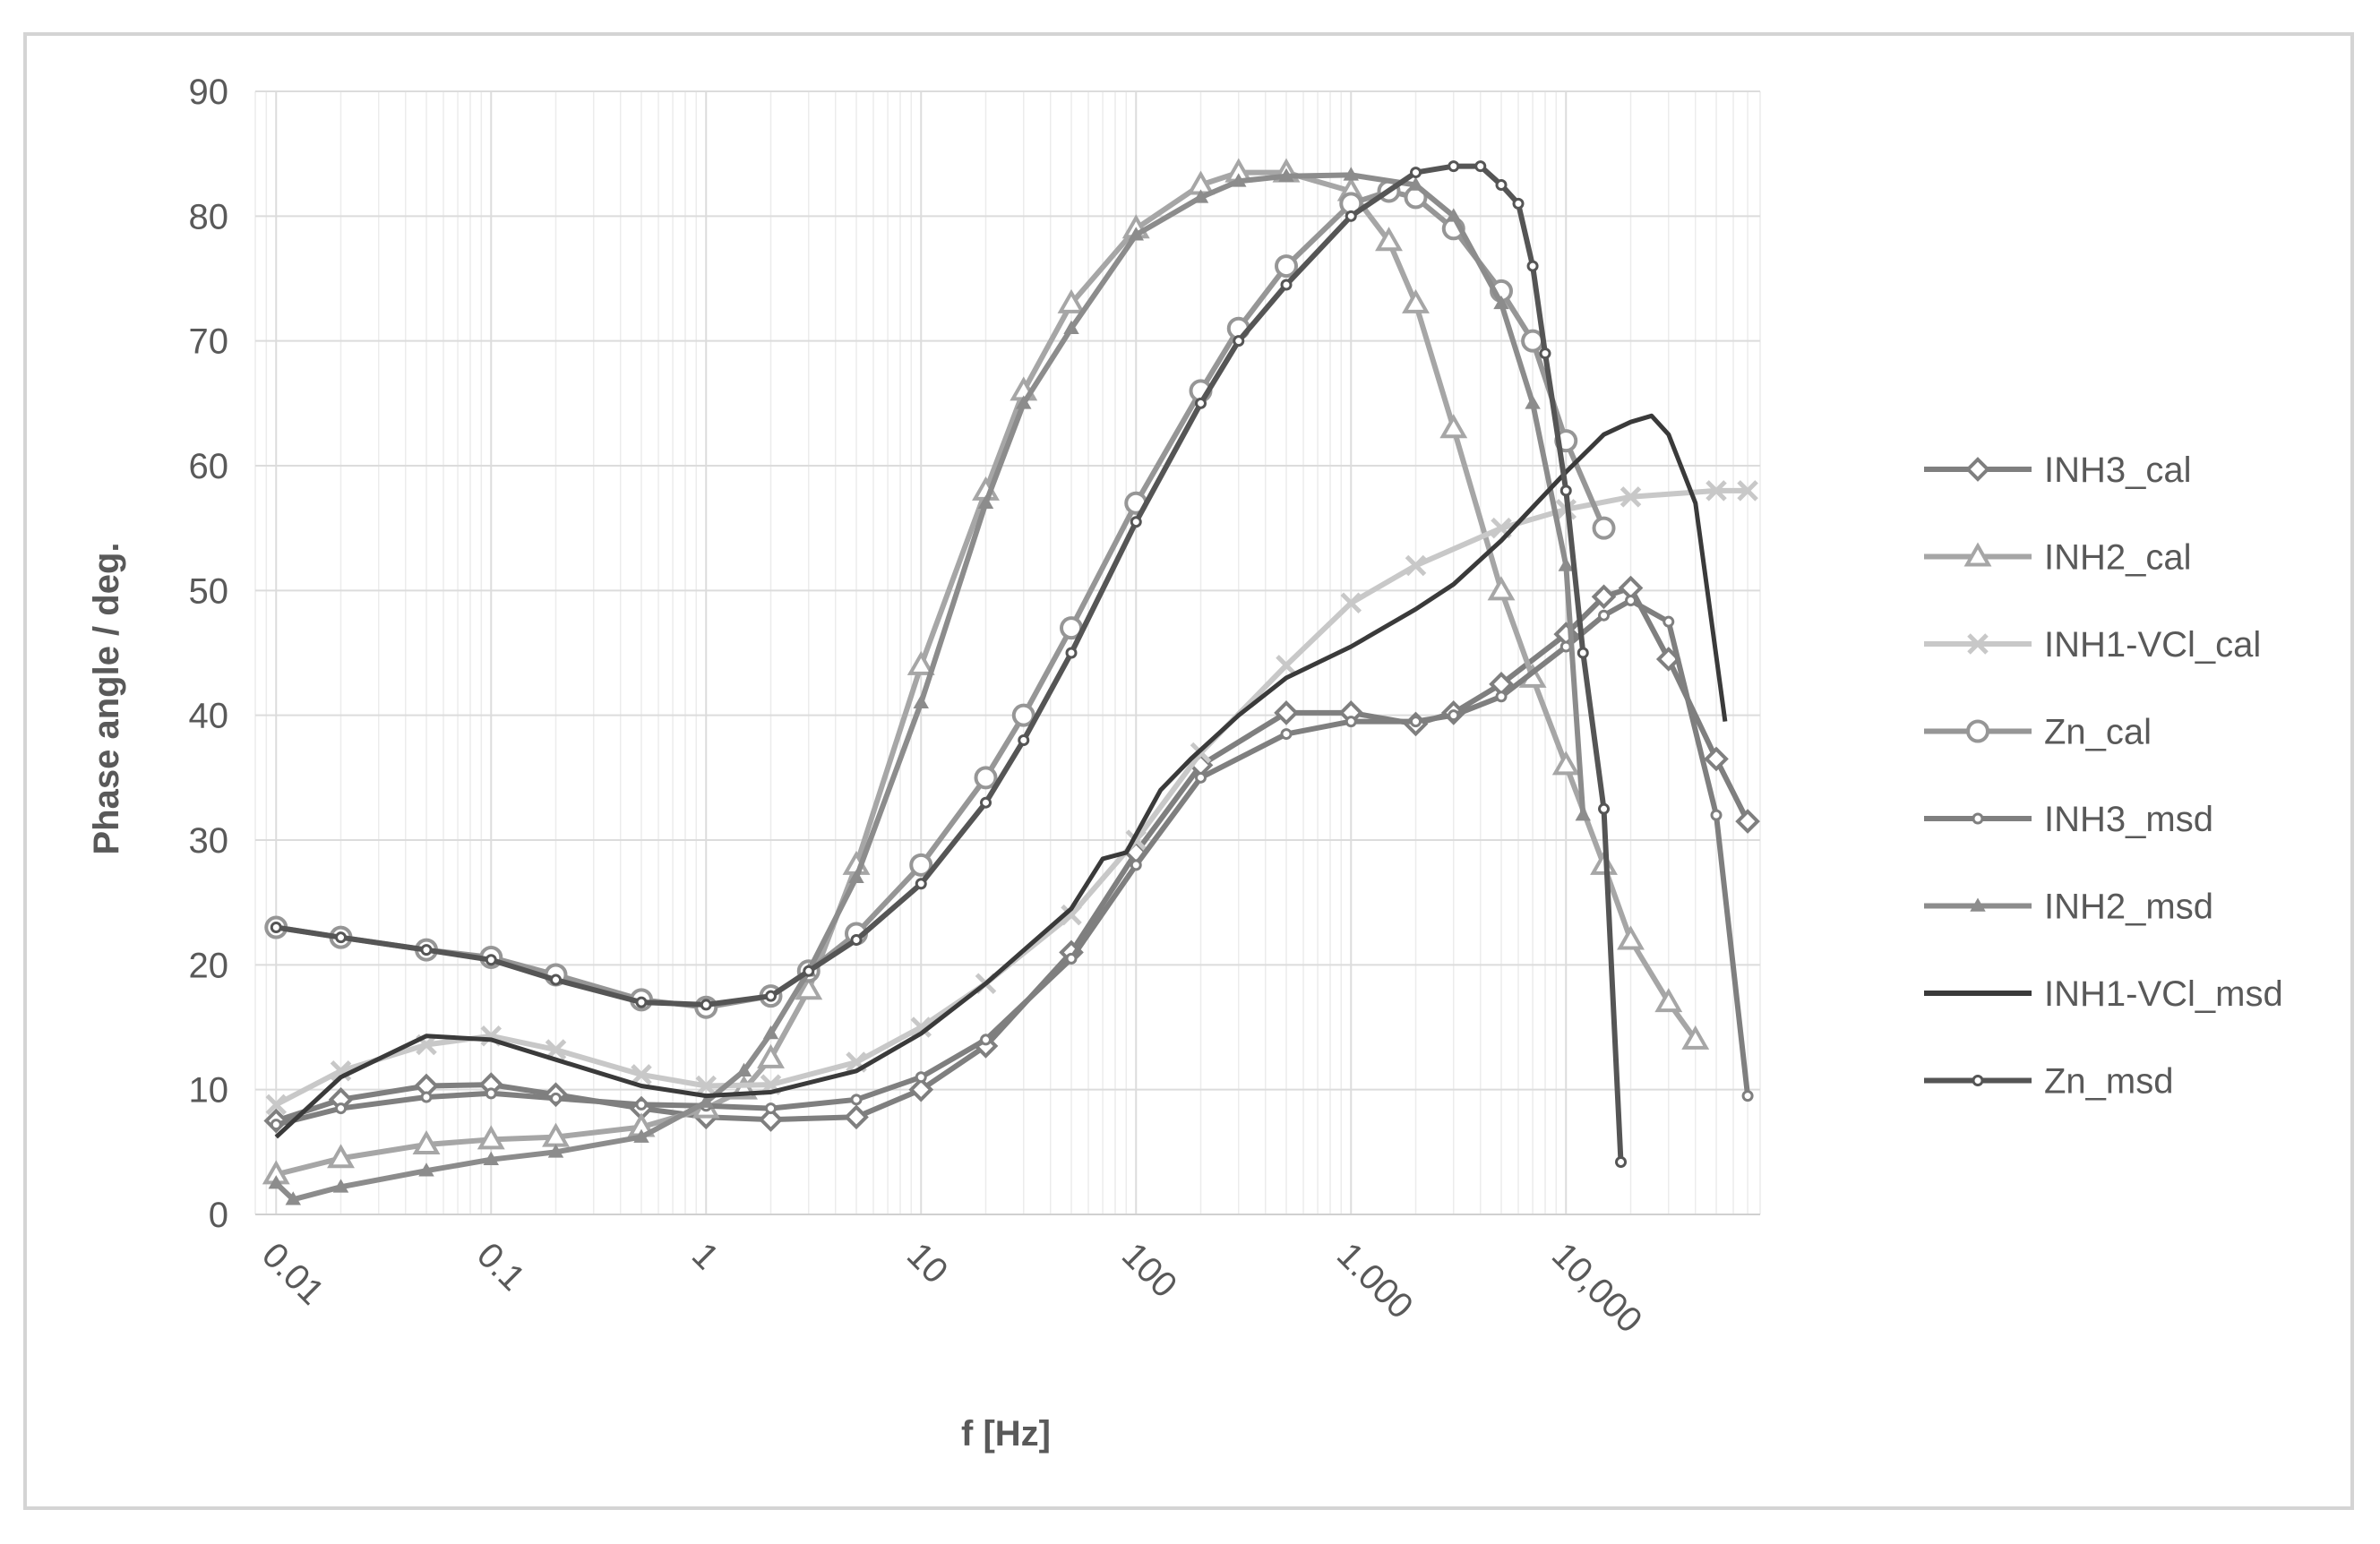 This screenshot has height=1544, width=2380. What do you see at coordinates (209, 1091) in the screenshot?
I see `y-tick-label: 10` at bounding box center [209, 1091].